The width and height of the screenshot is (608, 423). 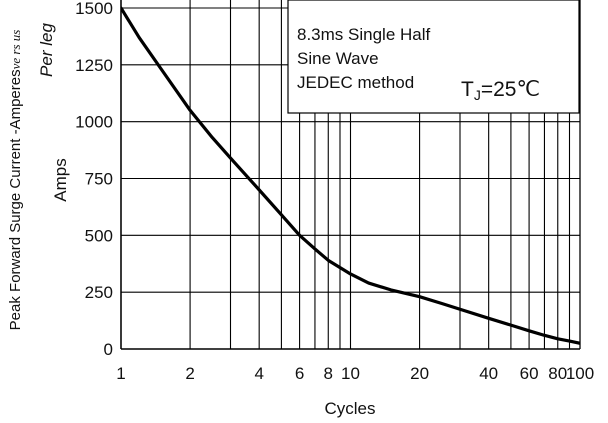 I want to click on x-axis-title: Cycles, so click(x=349, y=408).